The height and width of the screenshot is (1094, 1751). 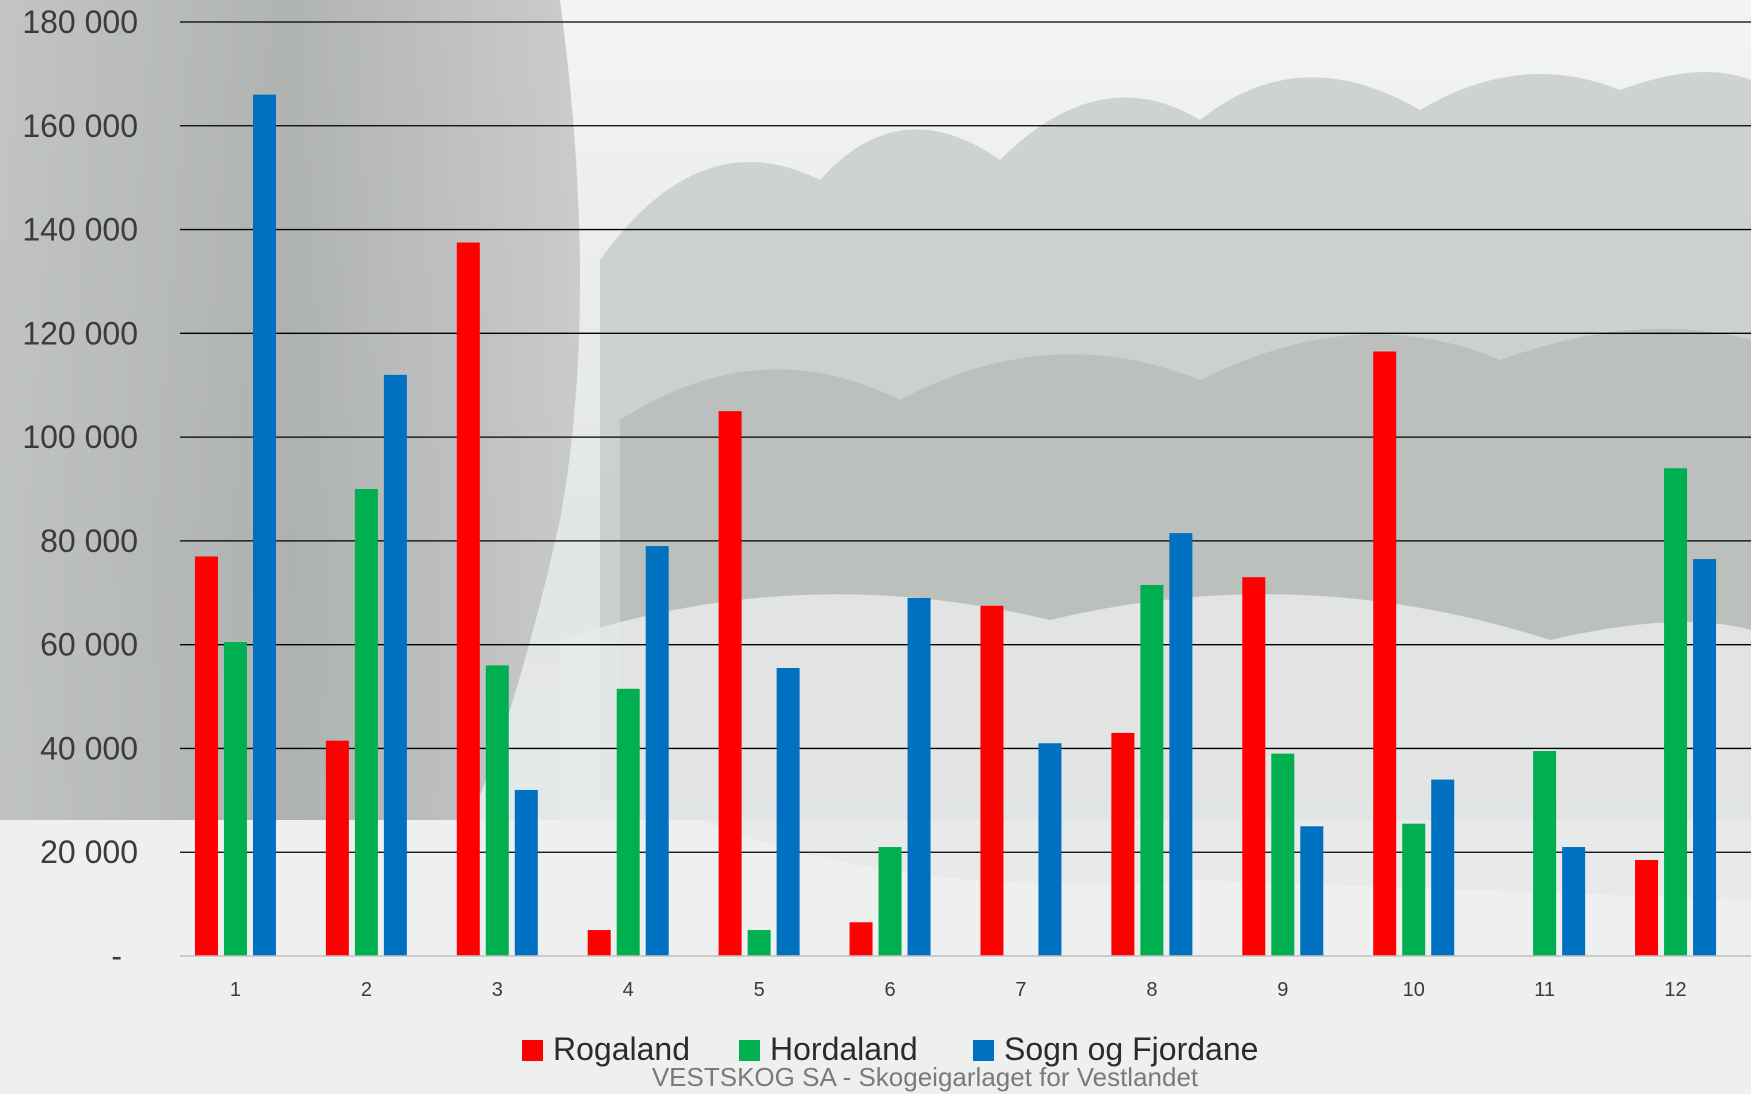 What do you see at coordinates (1544, 990) in the screenshot?
I see `x-tick-label: 11` at bounding box center [1544, 990].